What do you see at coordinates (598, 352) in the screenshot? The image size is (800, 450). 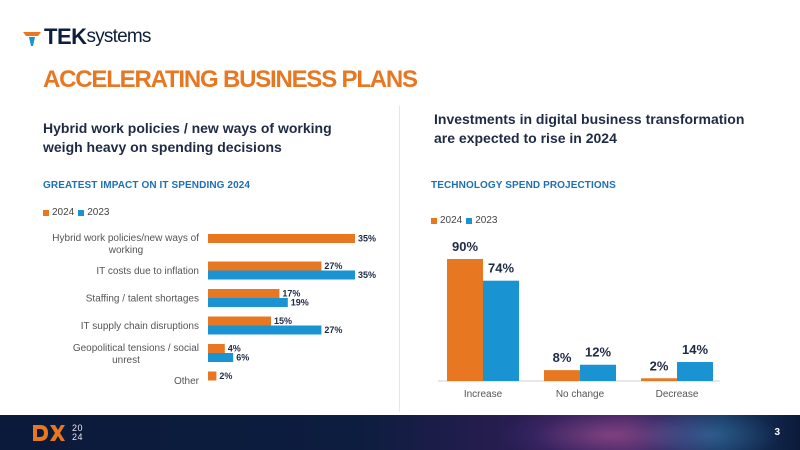 I see `data-label-2023-no-change: 12%` at bounding box center [598, 352].